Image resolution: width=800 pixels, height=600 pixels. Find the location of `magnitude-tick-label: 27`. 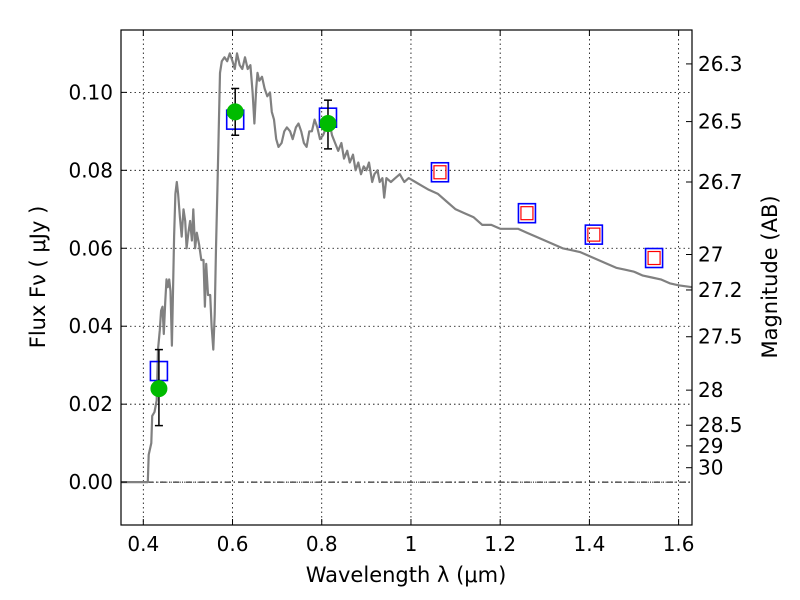

magnitude-tick-label: 27 is located at coordinates (710, 255).